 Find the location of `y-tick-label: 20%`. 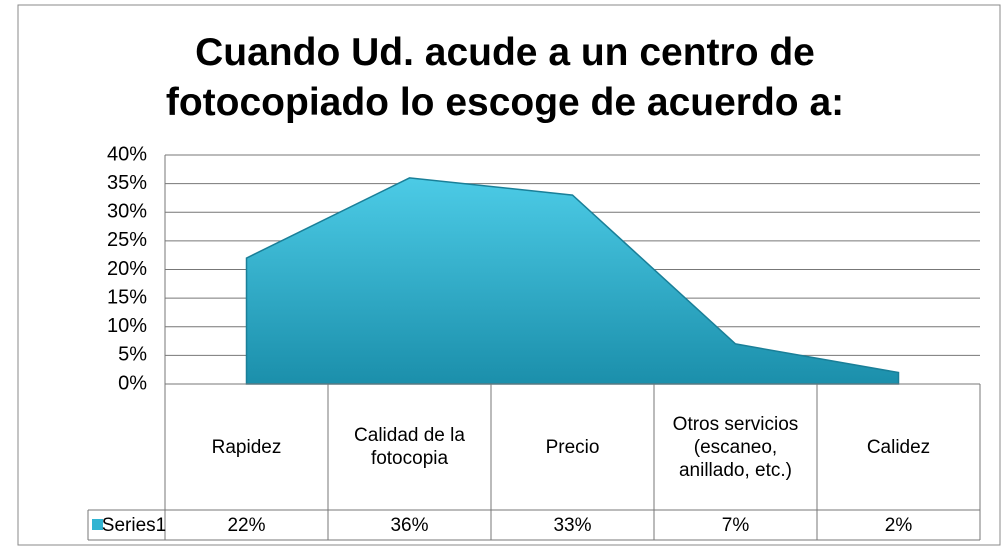

y-tick-label: 20% is located at coordinates (127, 269).